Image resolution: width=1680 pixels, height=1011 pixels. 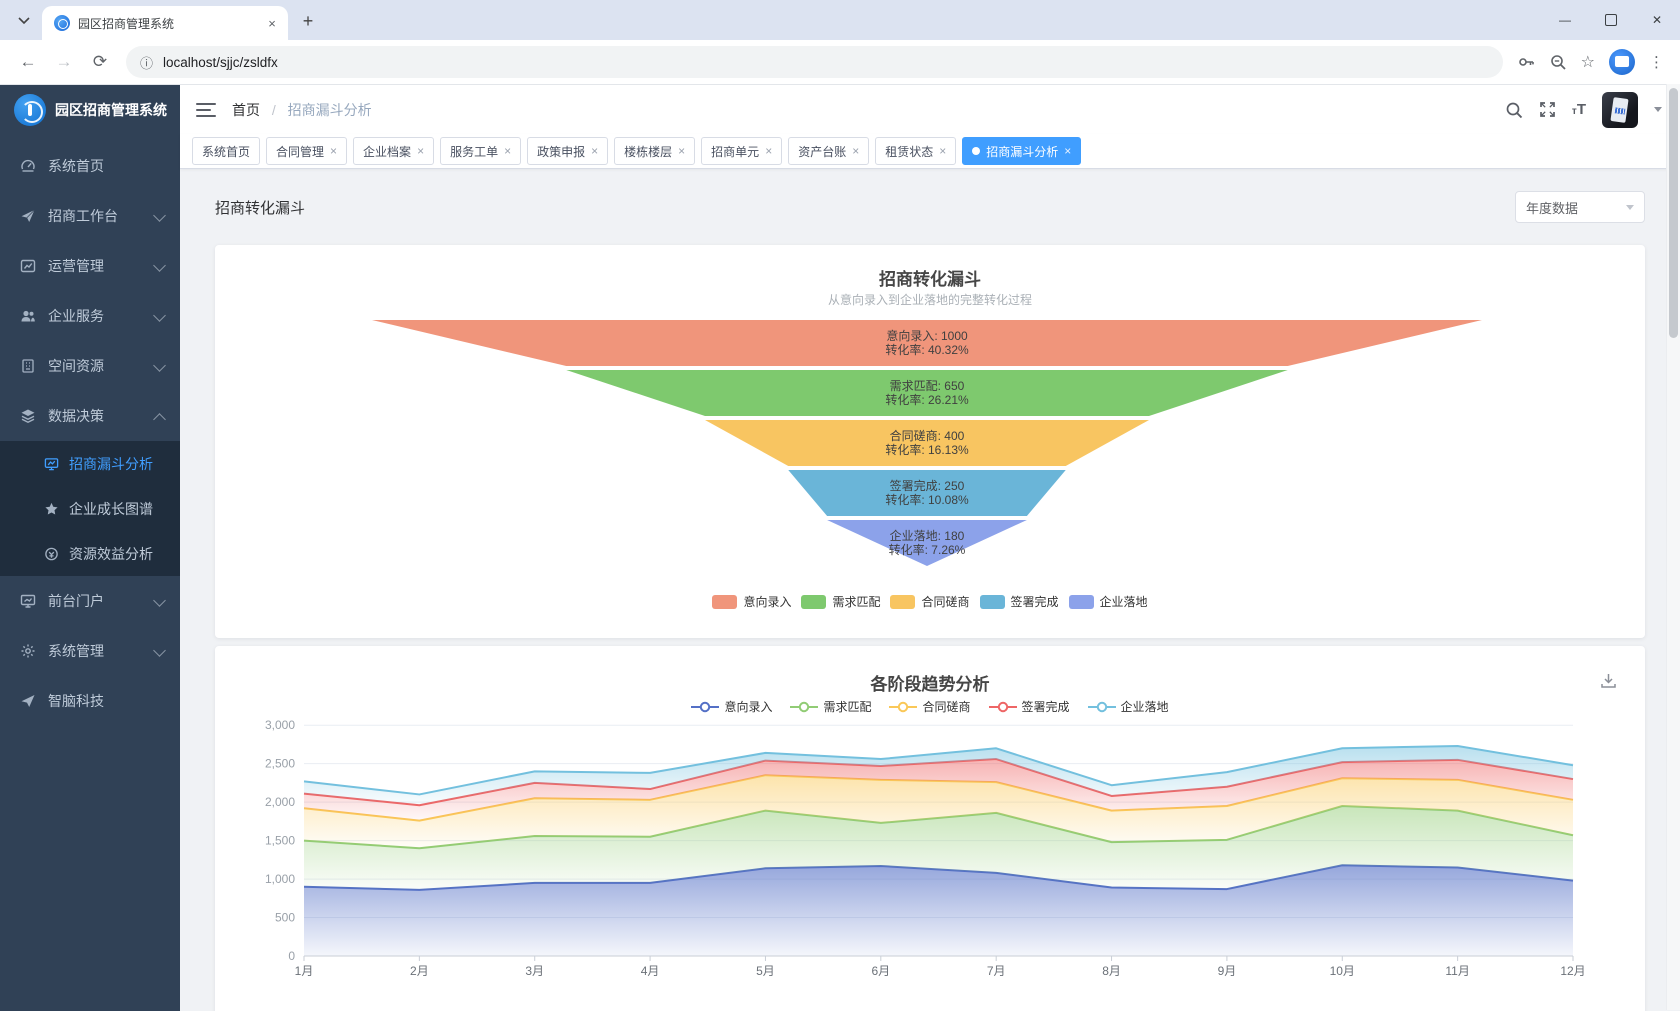 I want to click on sidebar-item-label: 运营管理, so click(x=76, y=266).